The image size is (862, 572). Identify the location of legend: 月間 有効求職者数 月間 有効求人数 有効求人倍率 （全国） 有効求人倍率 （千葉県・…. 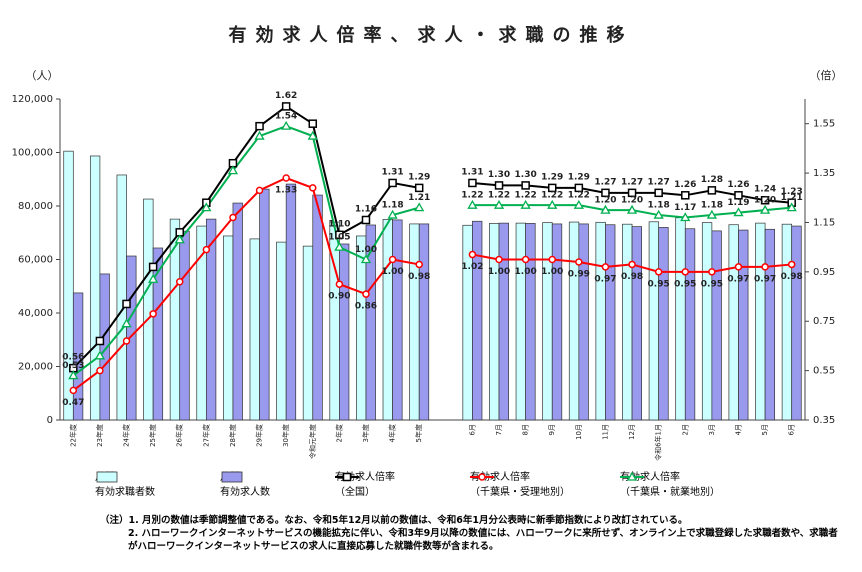
(445, 488).